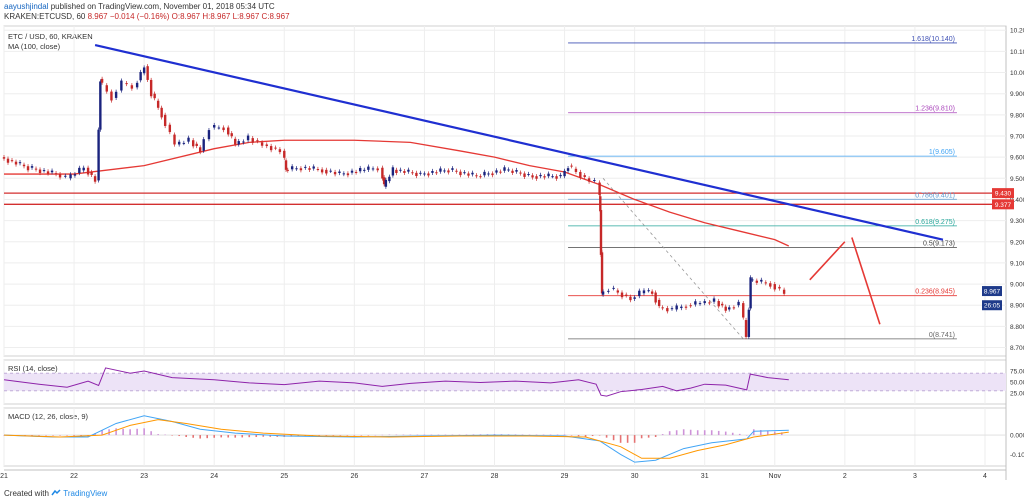 Image resolution: width=1024 pixels, height=504 pixels. Describe the element at coordinates (935, 195) in the screenshot. I see `fib-level-label: 0.786(9.401)` at that location.